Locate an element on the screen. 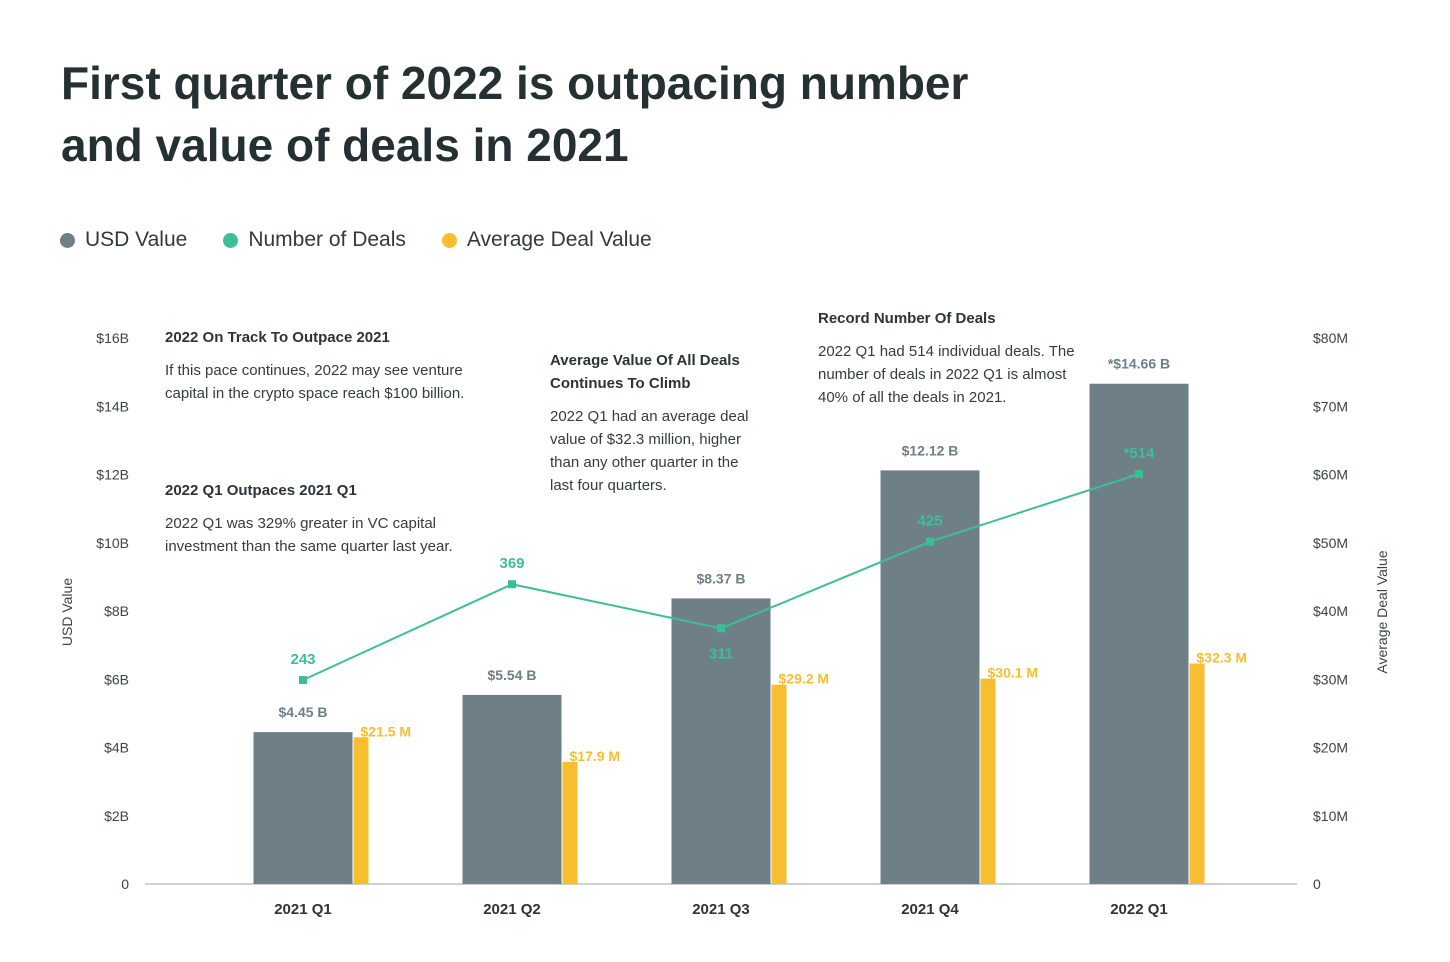  x-tick-label: 2021 Q2 is located at coordinates (512, 909).